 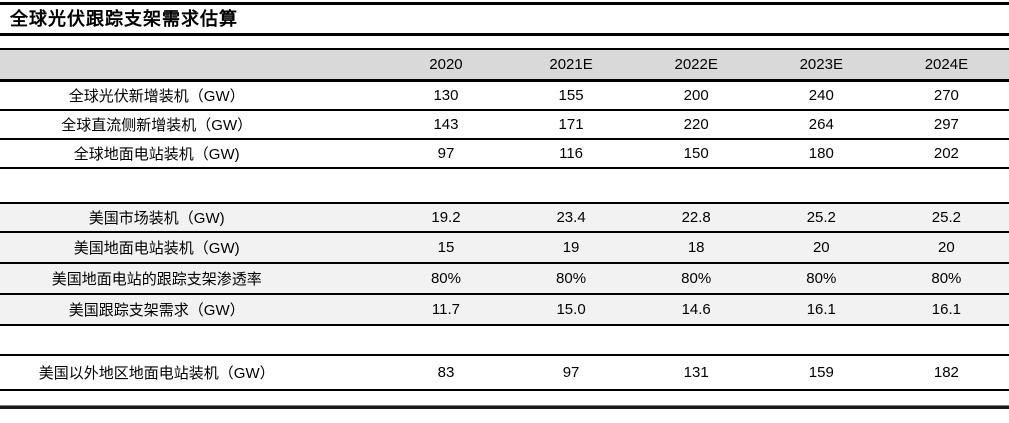 I want to click on table-row-us-market-installs: 美国市场装机（GW) 19.2 23.4 22.8 25.2 25.2, so click(x=504, y=217).